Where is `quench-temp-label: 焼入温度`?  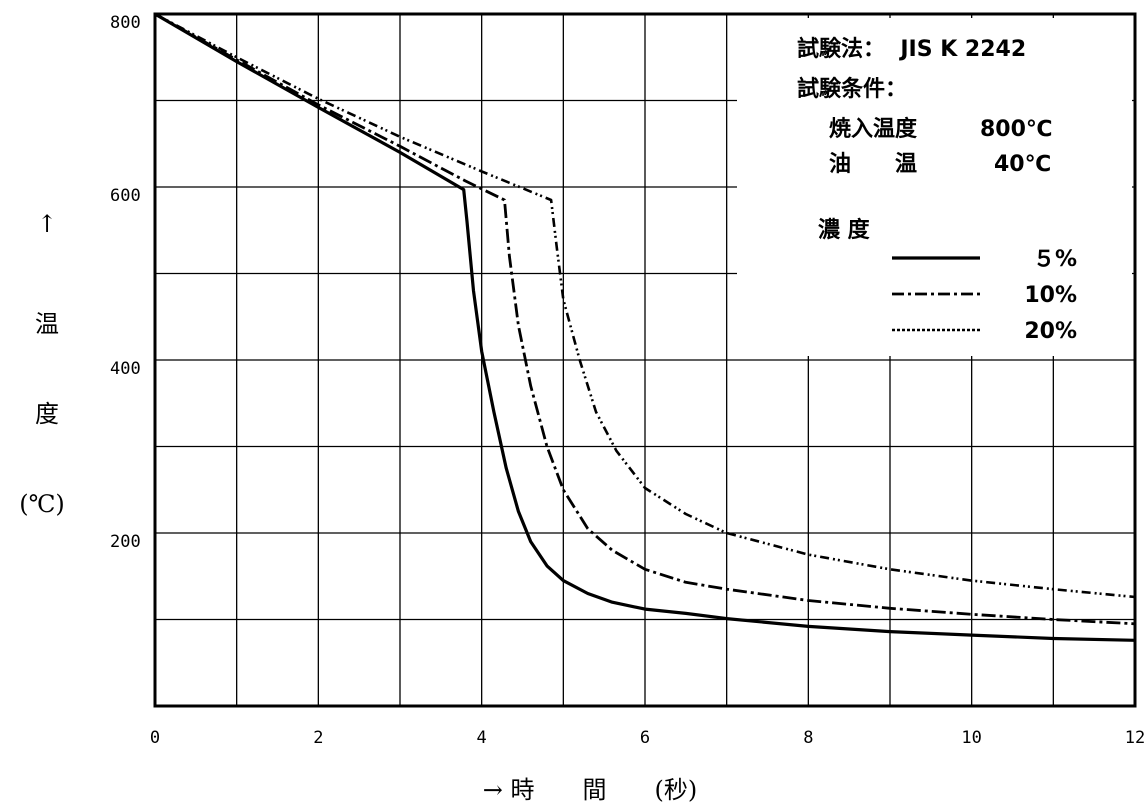
quench-temp-label: 焼入温度 is located at coordinates (873, 129).